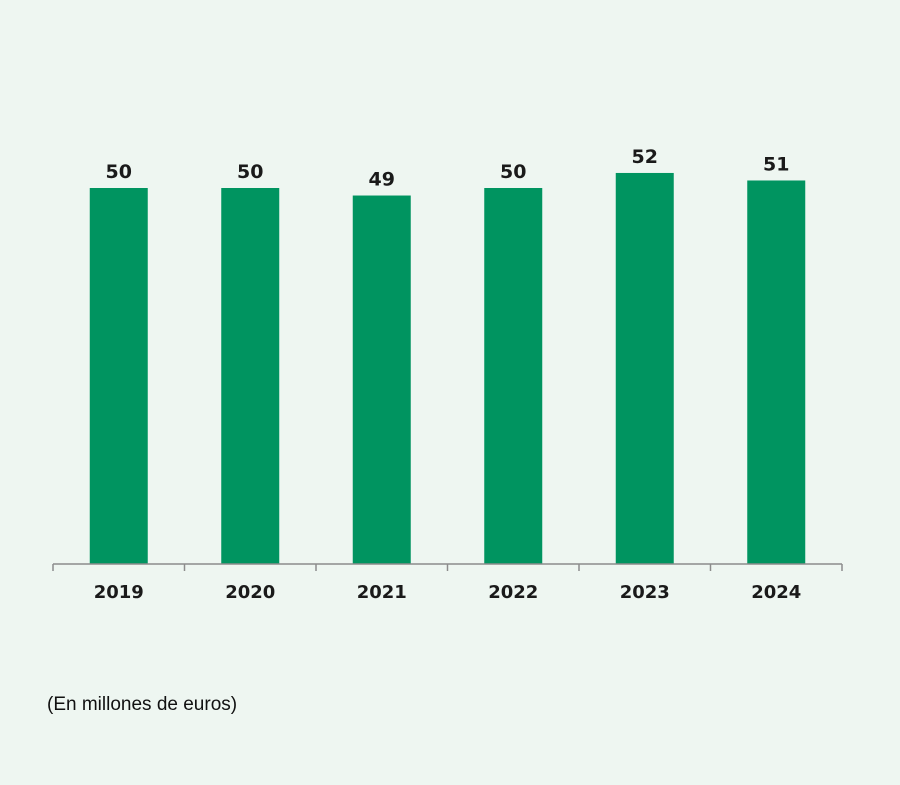  I want to click on bar-2024, so click(776, 372).